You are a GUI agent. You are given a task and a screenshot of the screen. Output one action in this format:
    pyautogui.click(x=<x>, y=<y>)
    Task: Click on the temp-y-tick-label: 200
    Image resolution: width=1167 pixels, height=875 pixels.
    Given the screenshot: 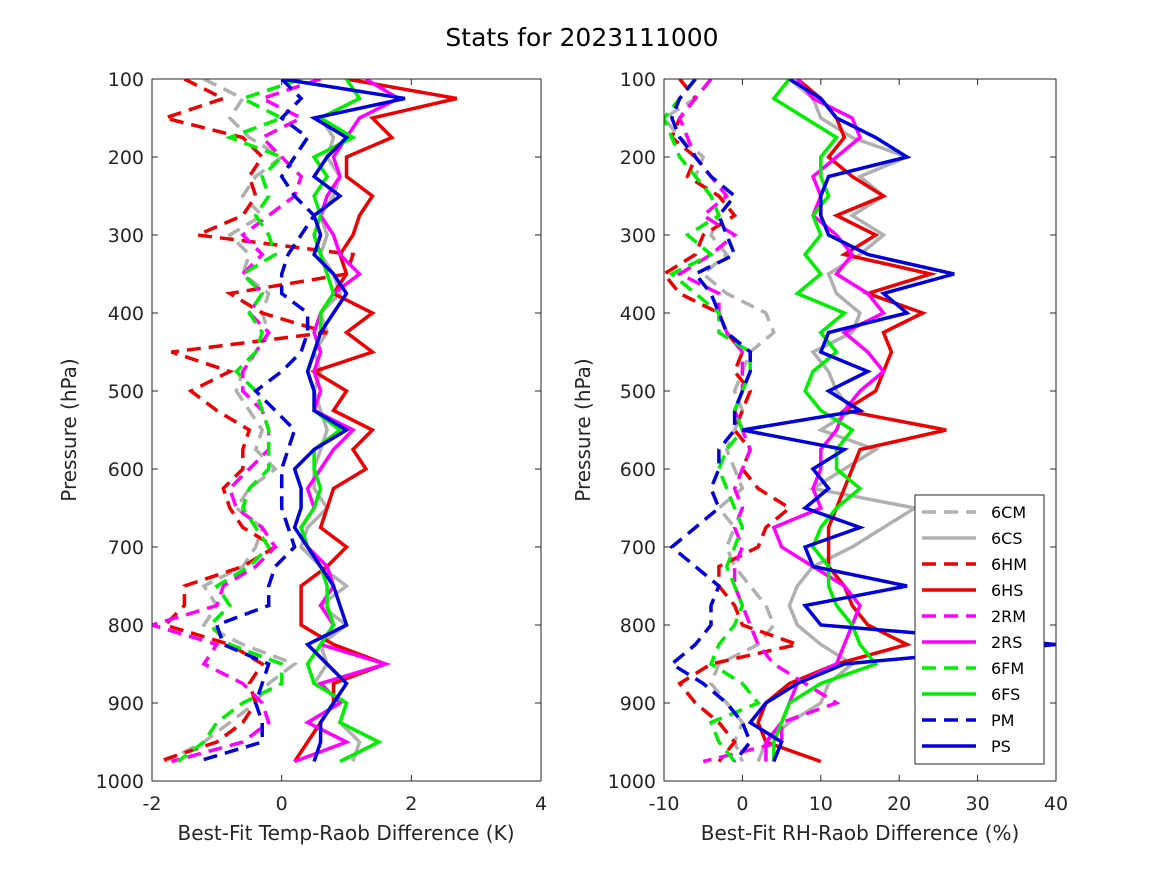 What is the action you would take?
    pyautogui.click(x=126, y=158)
    